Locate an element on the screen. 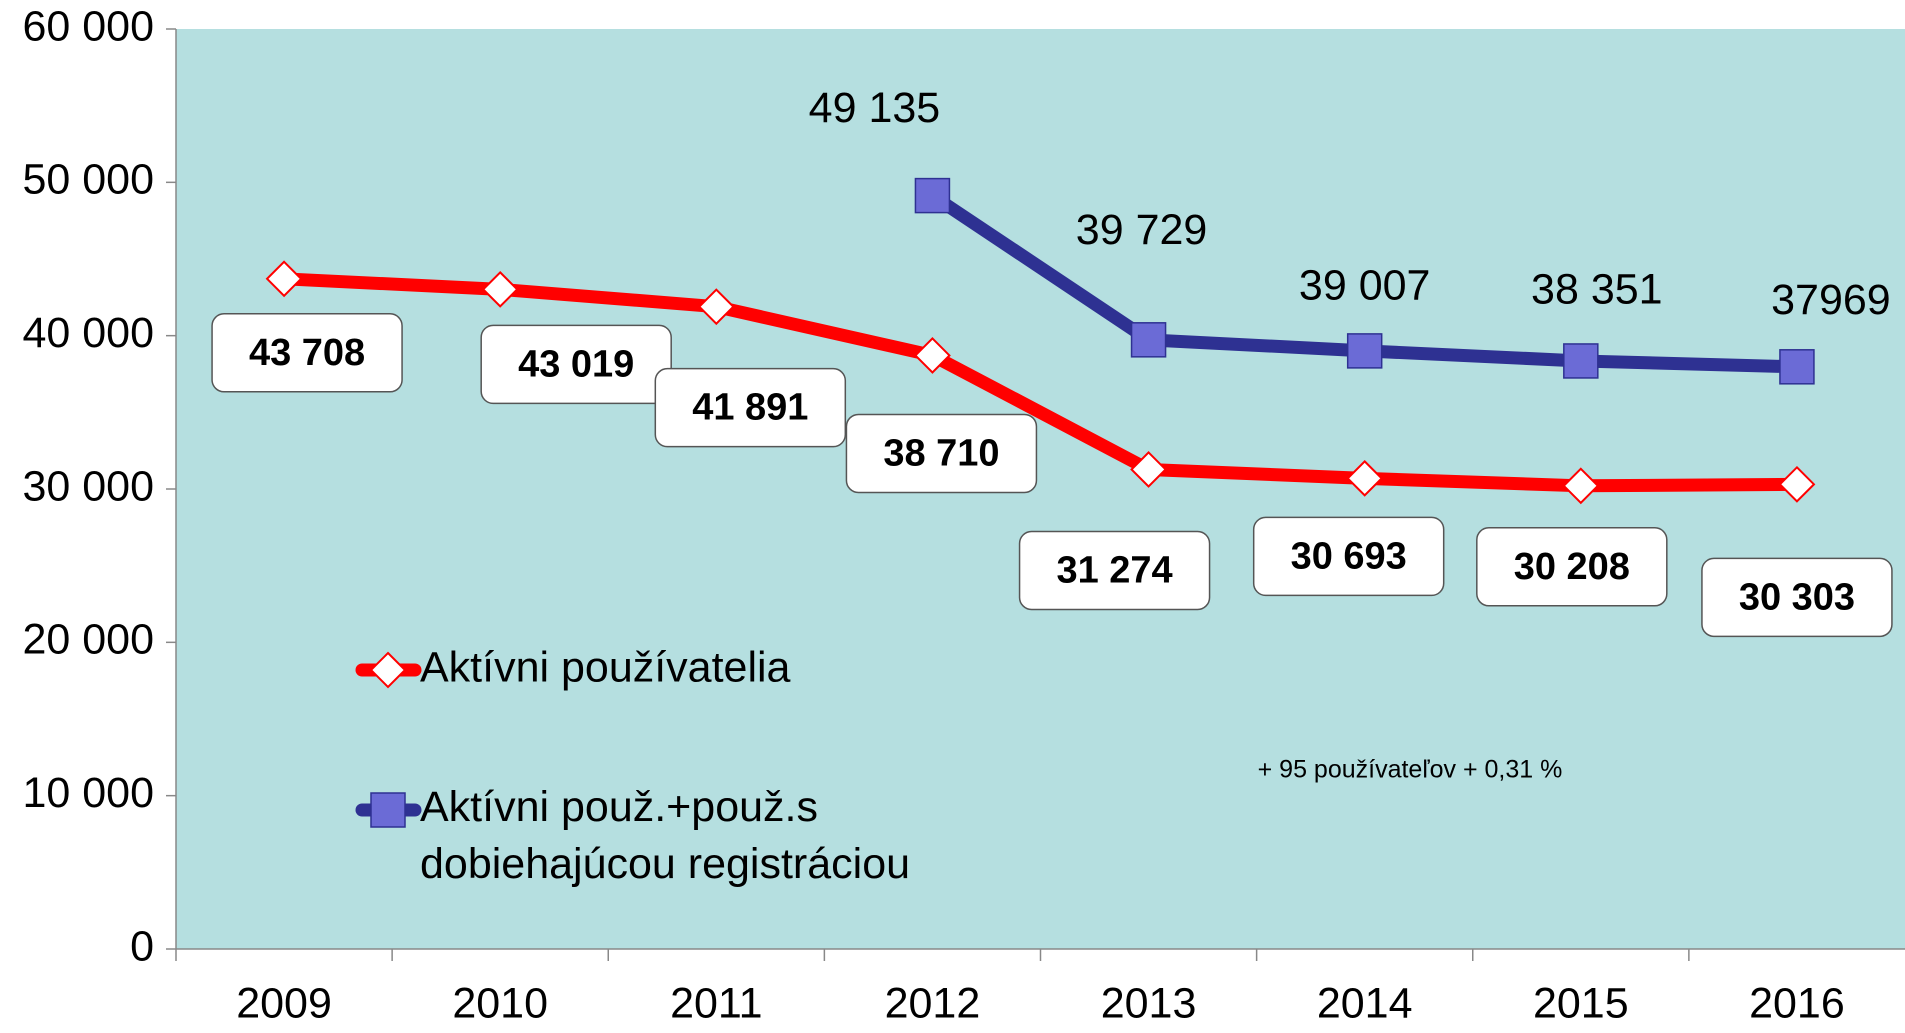 The width and height of the screenshot is (1905, 1033). y-tick-label: 60 000 is located at coordinates (88, 26).